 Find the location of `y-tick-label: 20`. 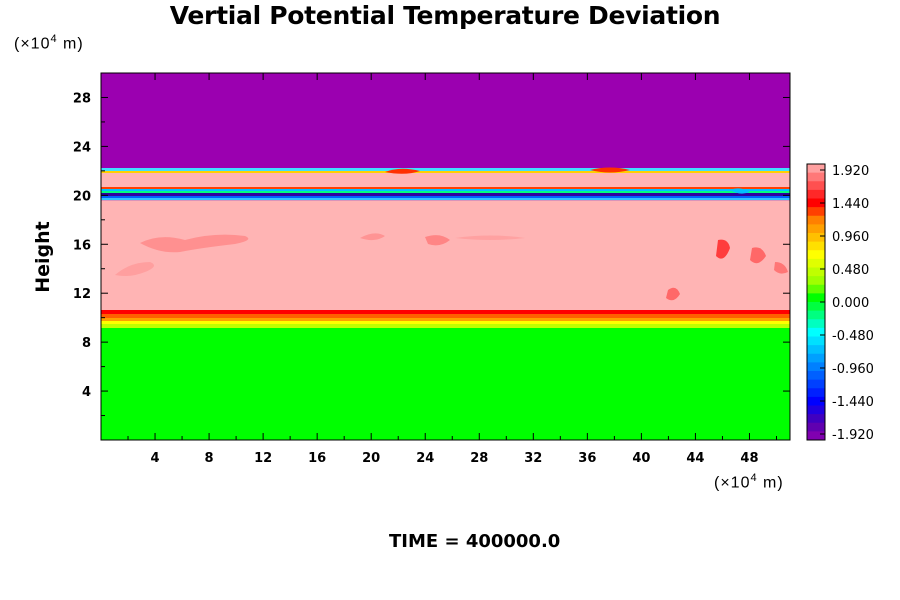

y-tick-label: 20 is located at coordinates (82, 196).